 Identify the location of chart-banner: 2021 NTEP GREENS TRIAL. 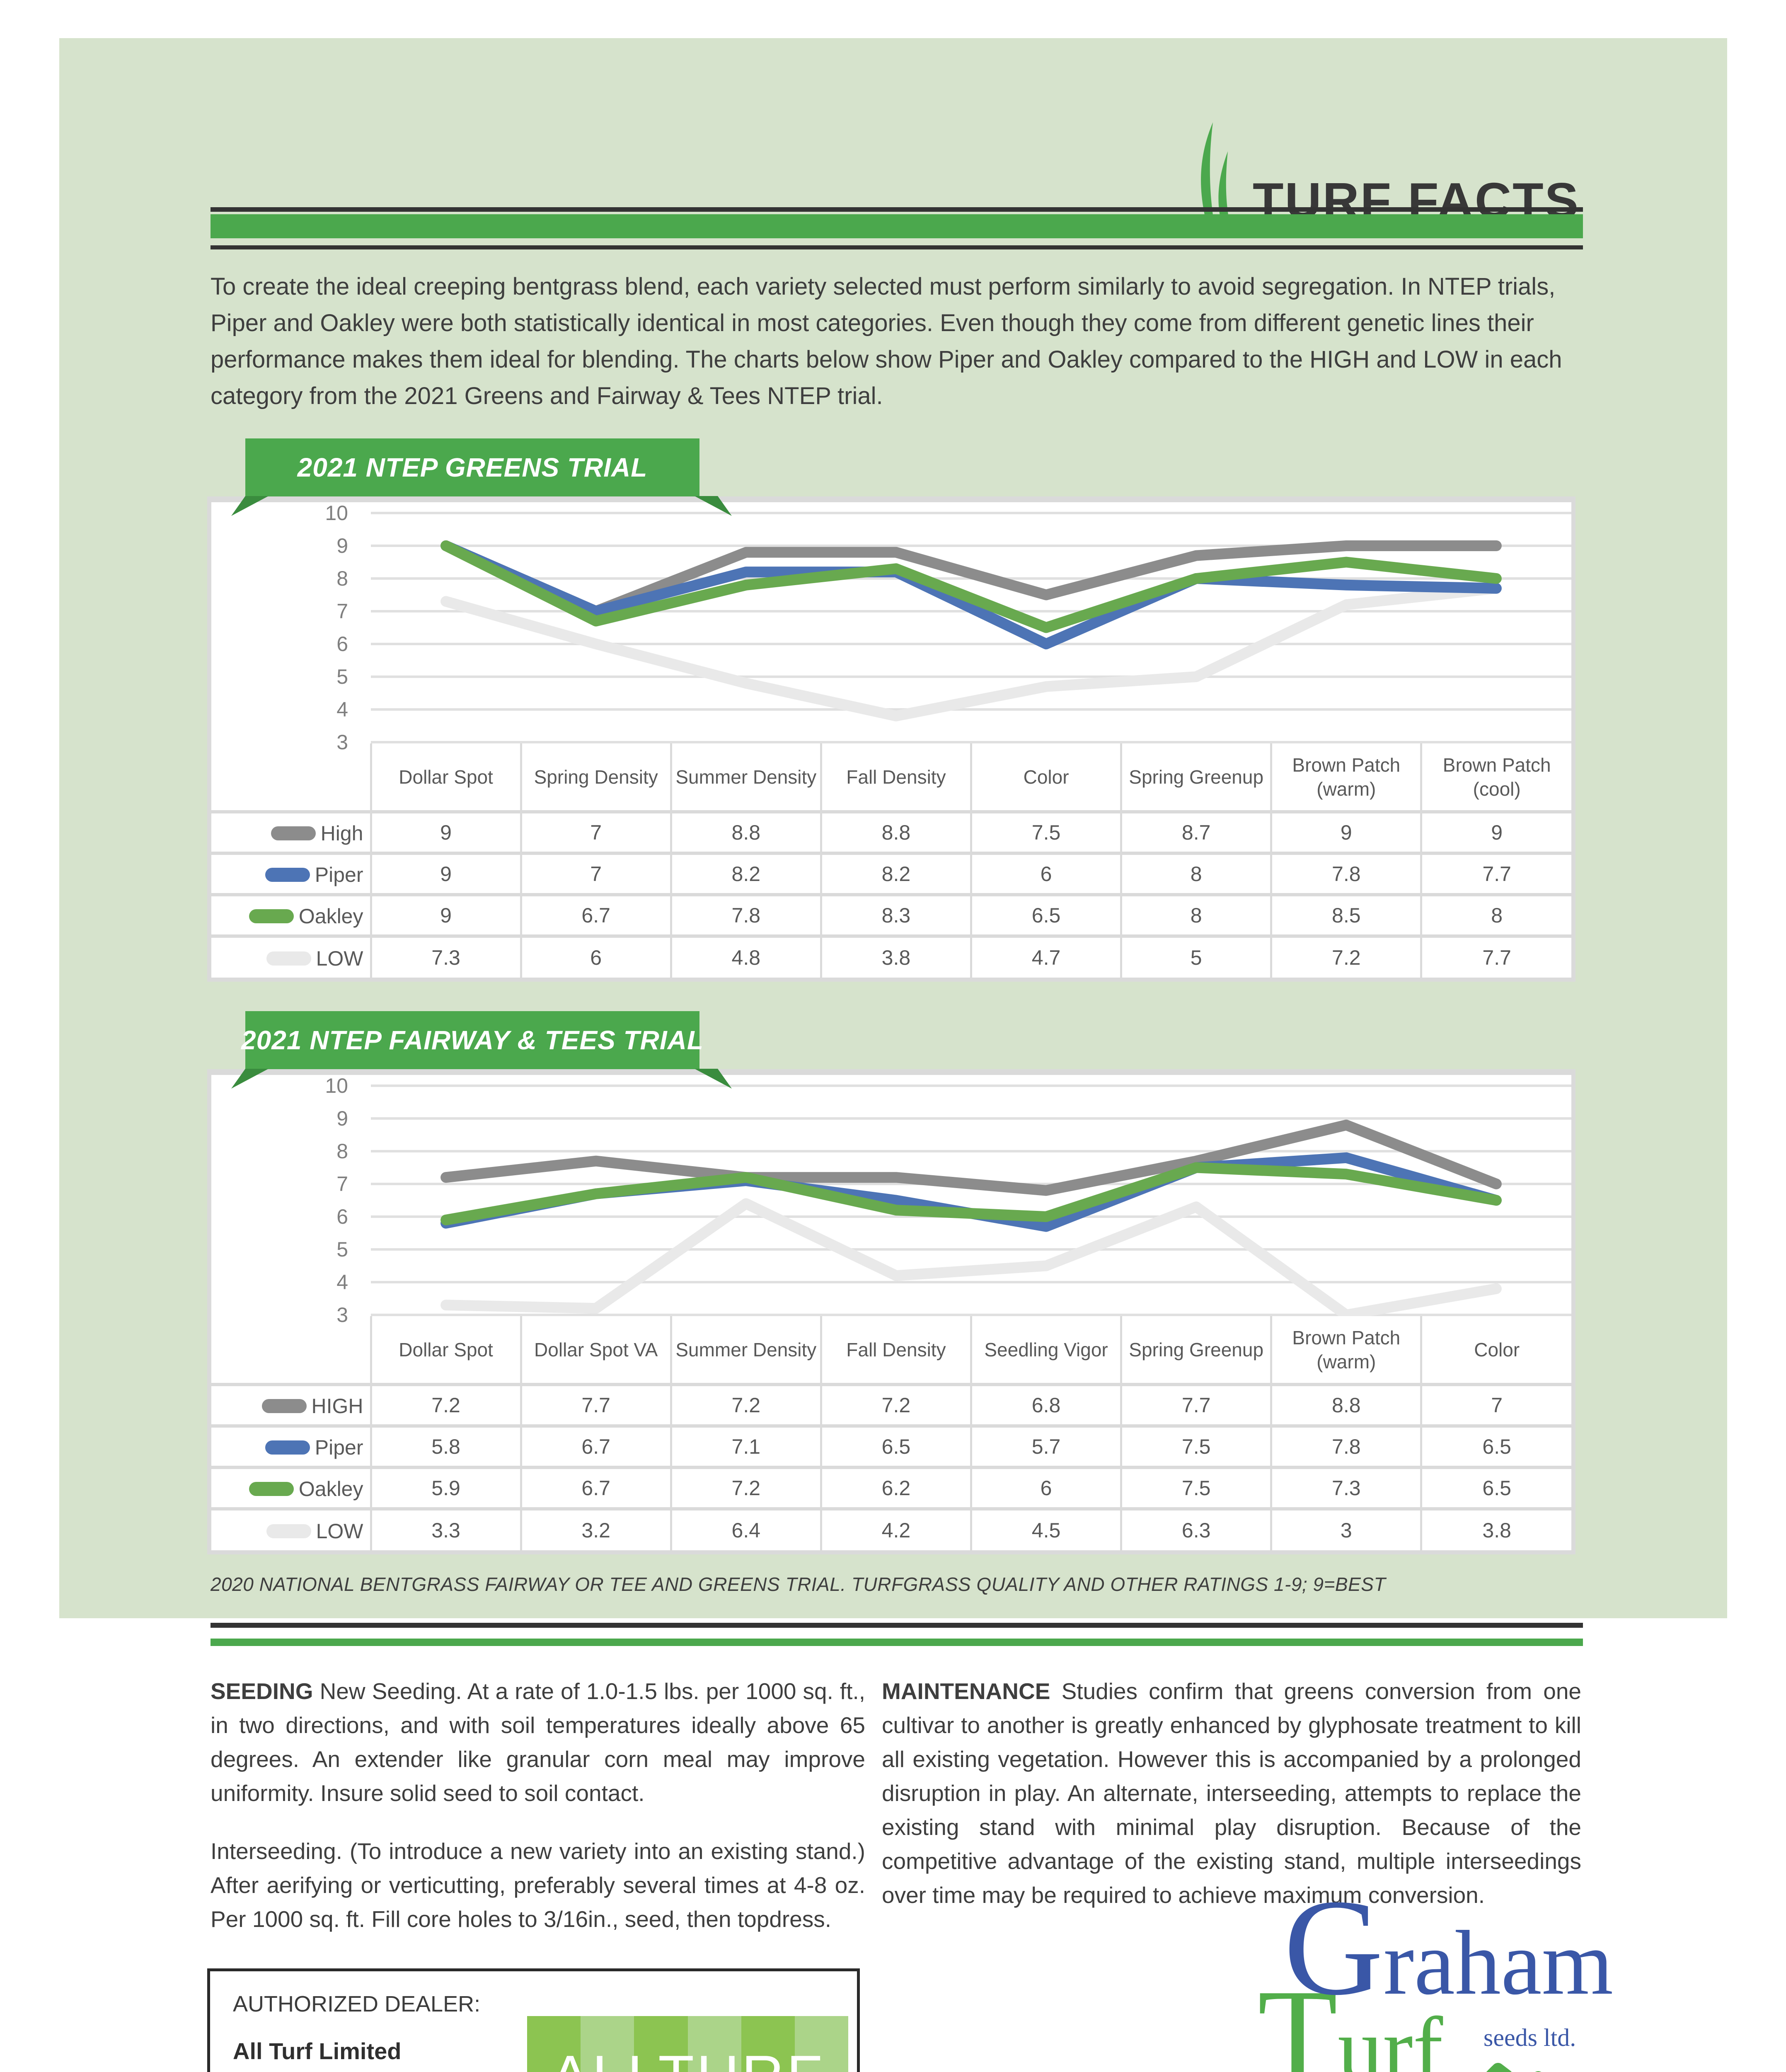
(481, 477).